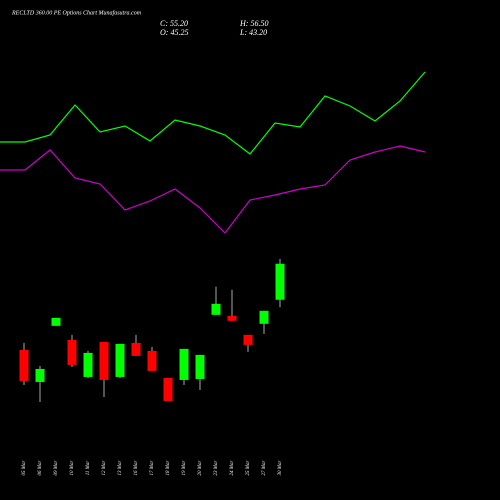 The width and height of the screenshot is (500, 500). Describe the element at coordinates (136, 468) in the screenshot. I see `x-tick-label: 16 Mar` at that location.